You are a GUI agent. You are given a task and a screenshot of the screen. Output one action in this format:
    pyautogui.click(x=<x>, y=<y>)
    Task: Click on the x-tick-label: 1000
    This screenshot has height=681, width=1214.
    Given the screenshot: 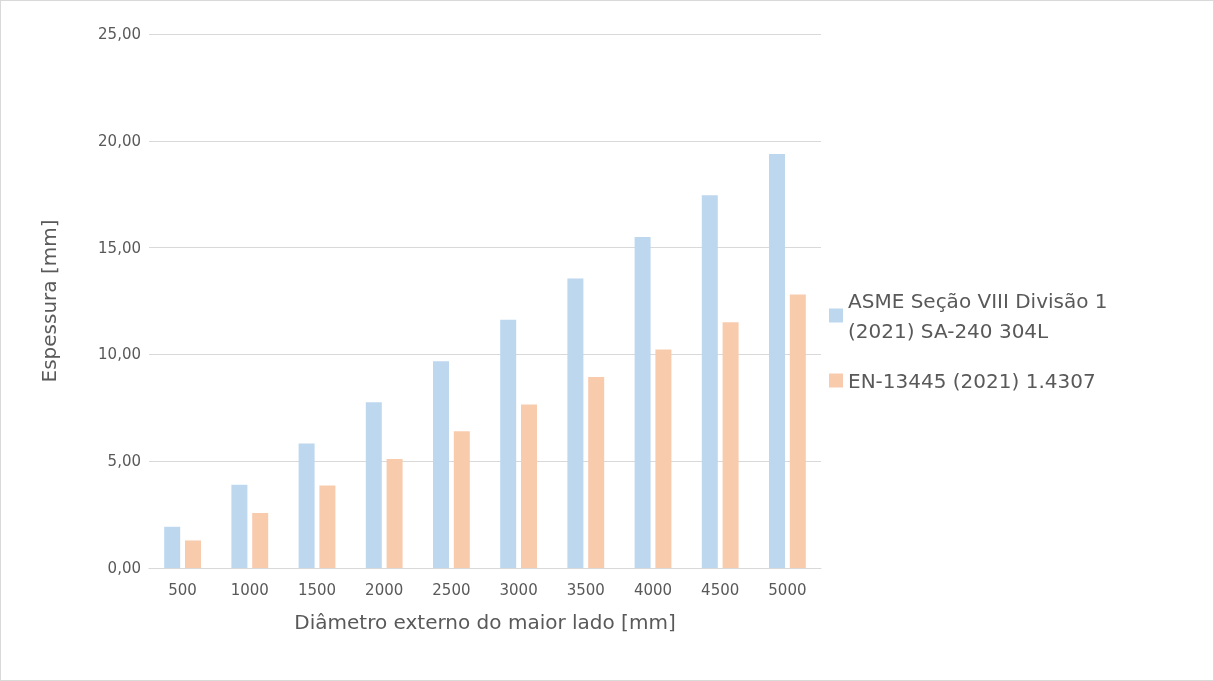 What is the action you would take?
    pyautogui.click(x=249, y=589)
    